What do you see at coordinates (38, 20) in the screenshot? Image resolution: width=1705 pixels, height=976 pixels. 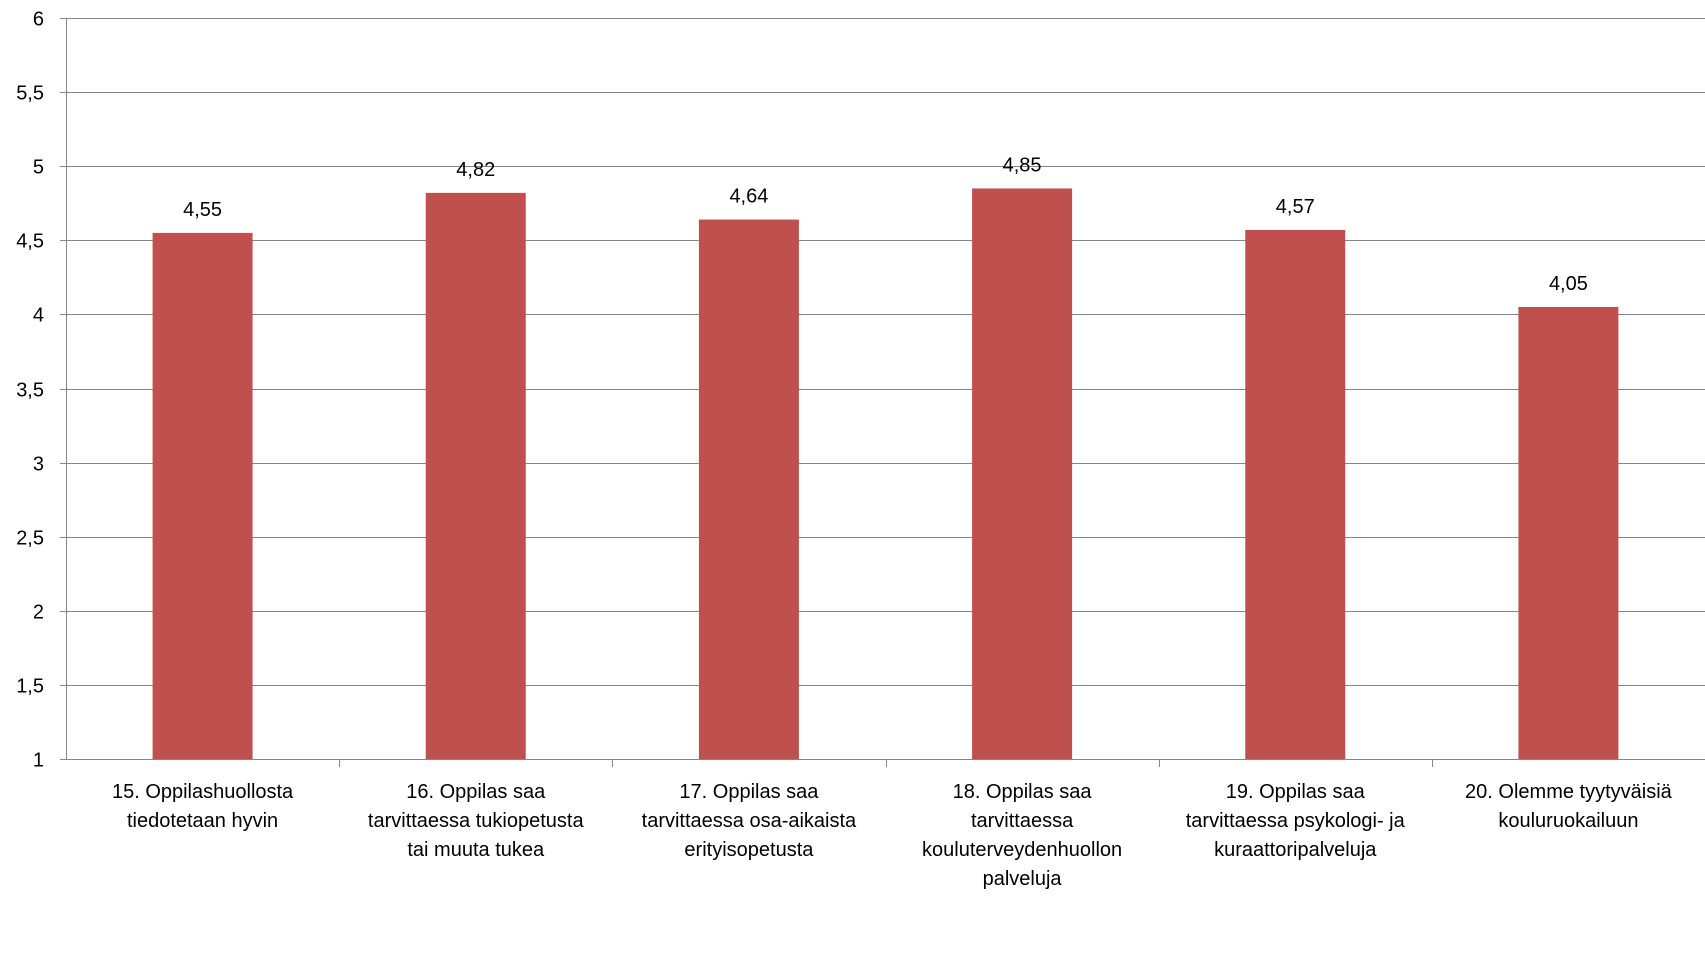 I see `y-tick-label: 6` at bounding box center [38, 20].